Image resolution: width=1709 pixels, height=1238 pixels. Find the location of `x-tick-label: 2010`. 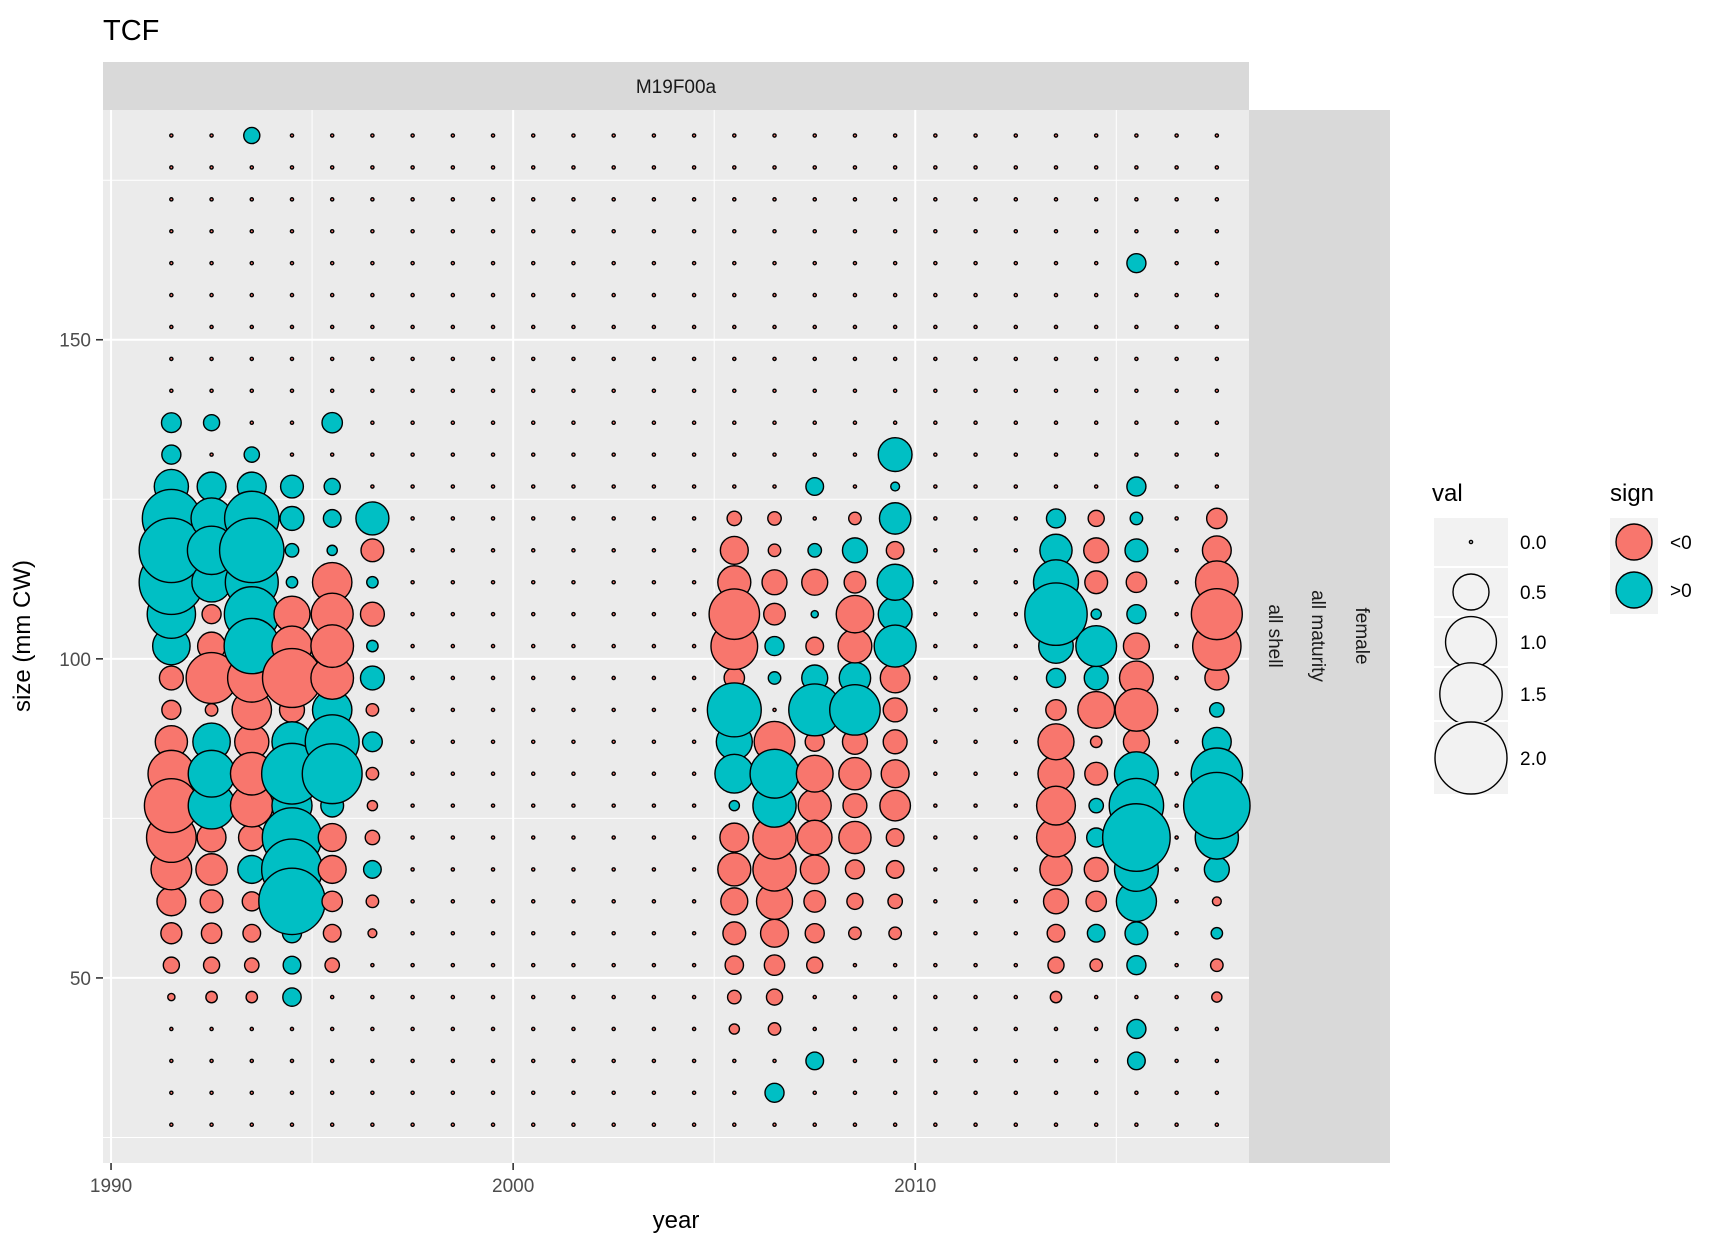

x-tick-label: 2010 is located at coordinates (915, 1186).